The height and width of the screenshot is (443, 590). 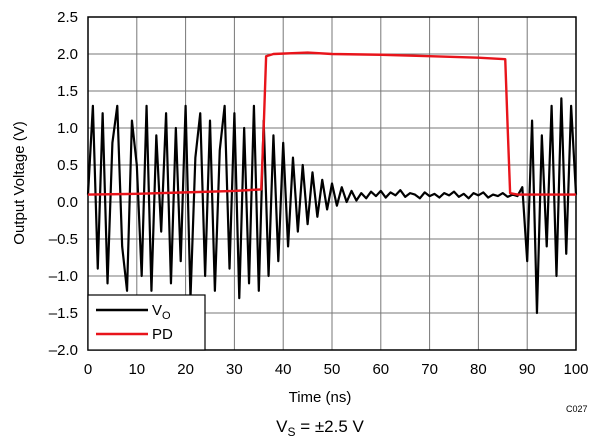 I want to click on legend-label: PD, so click(x=162, y=334).